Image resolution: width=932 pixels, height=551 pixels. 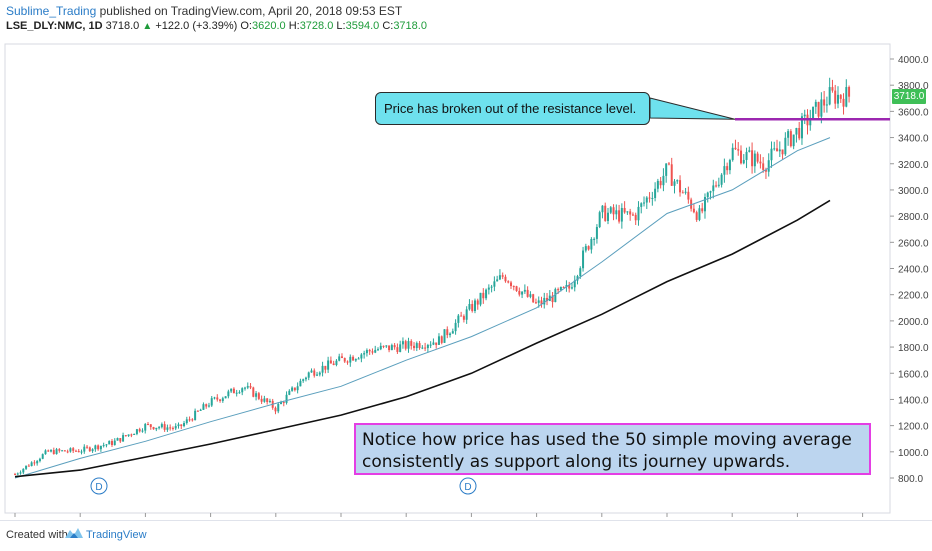 What do you see at coordinates (913, 165) in the screenshot?
I see `y-tick-label: 3200.0` at bounding box center [913, 165].